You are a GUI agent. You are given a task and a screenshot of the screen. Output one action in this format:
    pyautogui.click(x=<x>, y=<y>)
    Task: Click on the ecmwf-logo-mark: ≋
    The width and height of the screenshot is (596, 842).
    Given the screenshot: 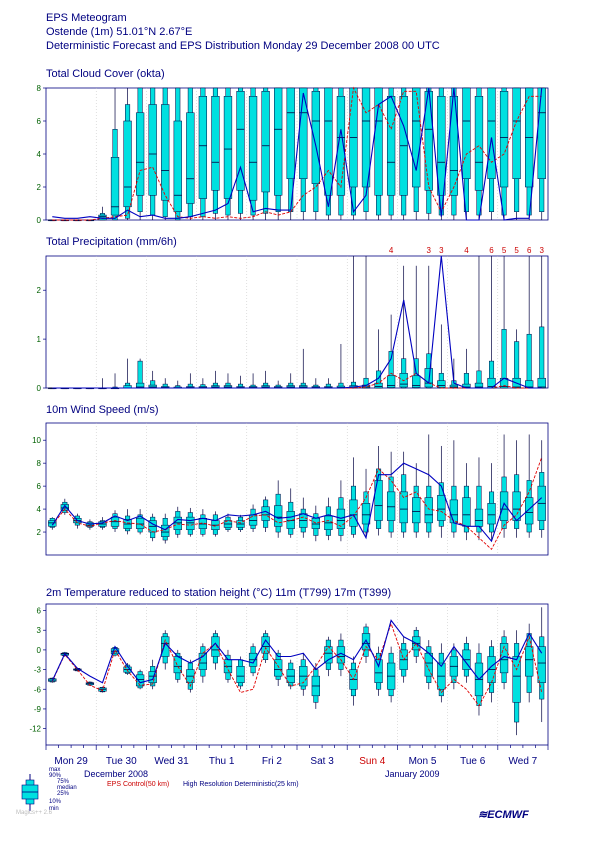 What is the action you would take?
    pyautogui.click(x=483, y=815)
    